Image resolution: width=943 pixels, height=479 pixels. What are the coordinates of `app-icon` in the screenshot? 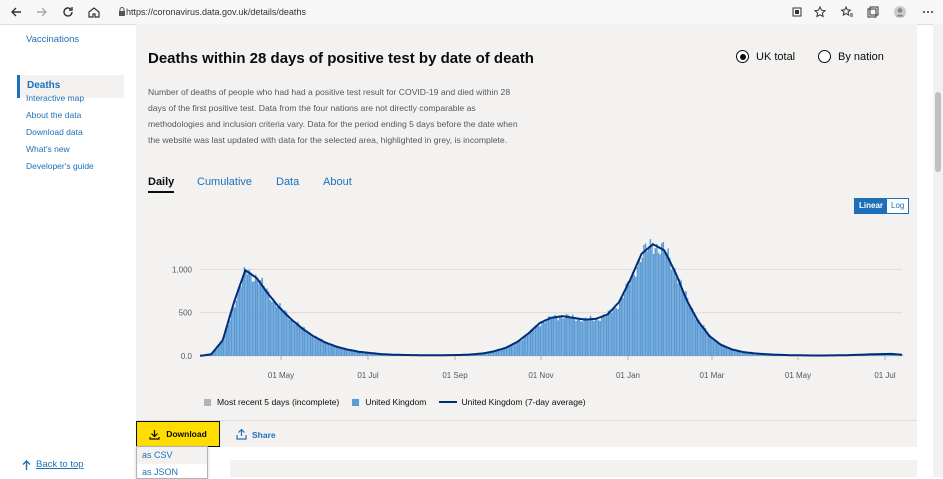 It's located at (797, 12).